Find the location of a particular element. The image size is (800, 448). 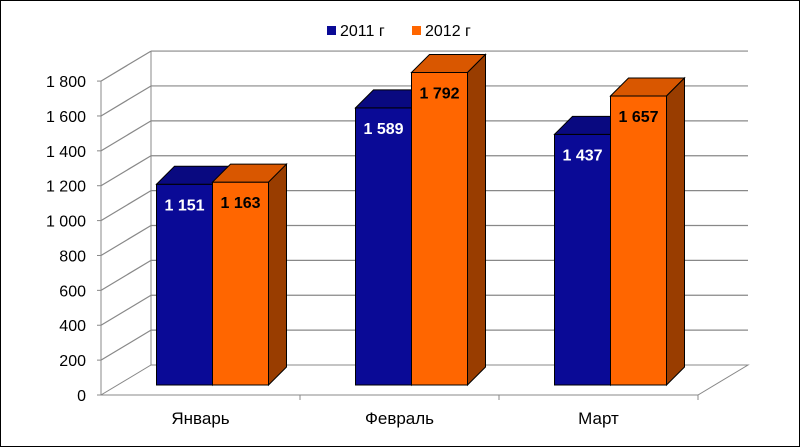

x-tick-label: Февраль is located at coordinates (399, 418).